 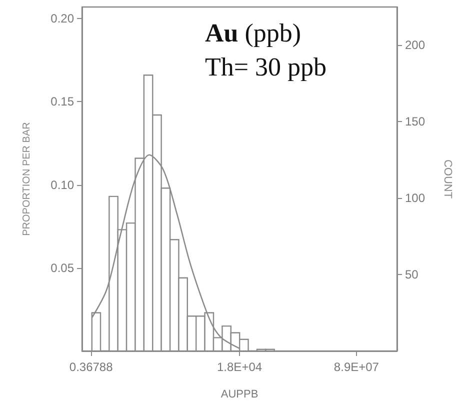 I want to click on y2-tick-label: 100, so click(x=415, y=198).